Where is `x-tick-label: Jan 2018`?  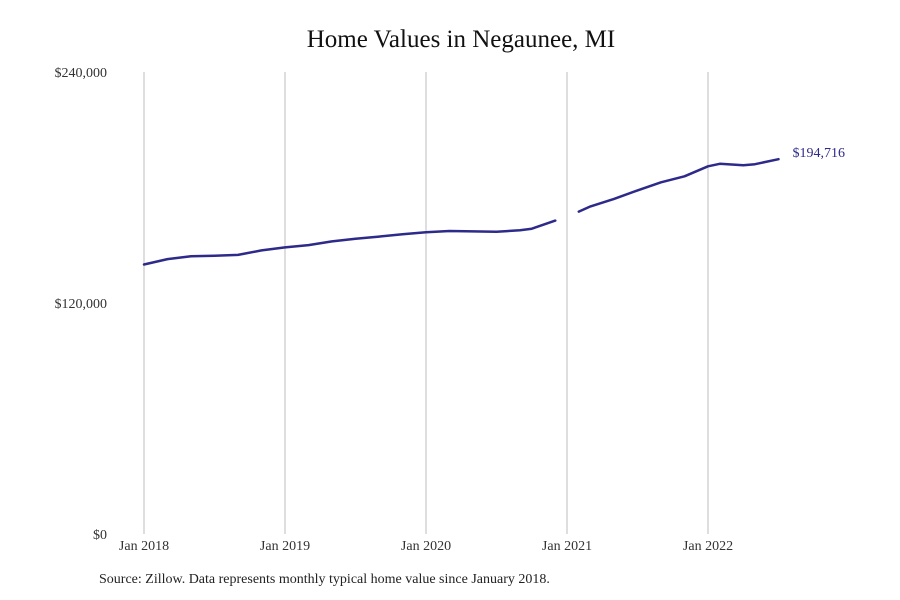 x-tick-label: Jan 2018 is located at coordinates (144, 546).